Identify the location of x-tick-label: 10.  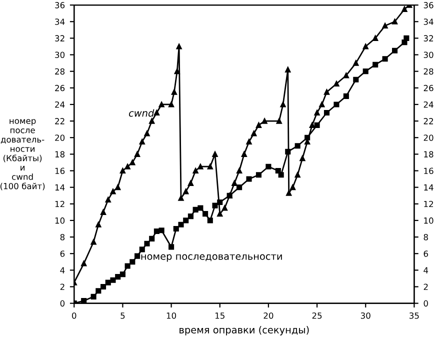
(171, 315).